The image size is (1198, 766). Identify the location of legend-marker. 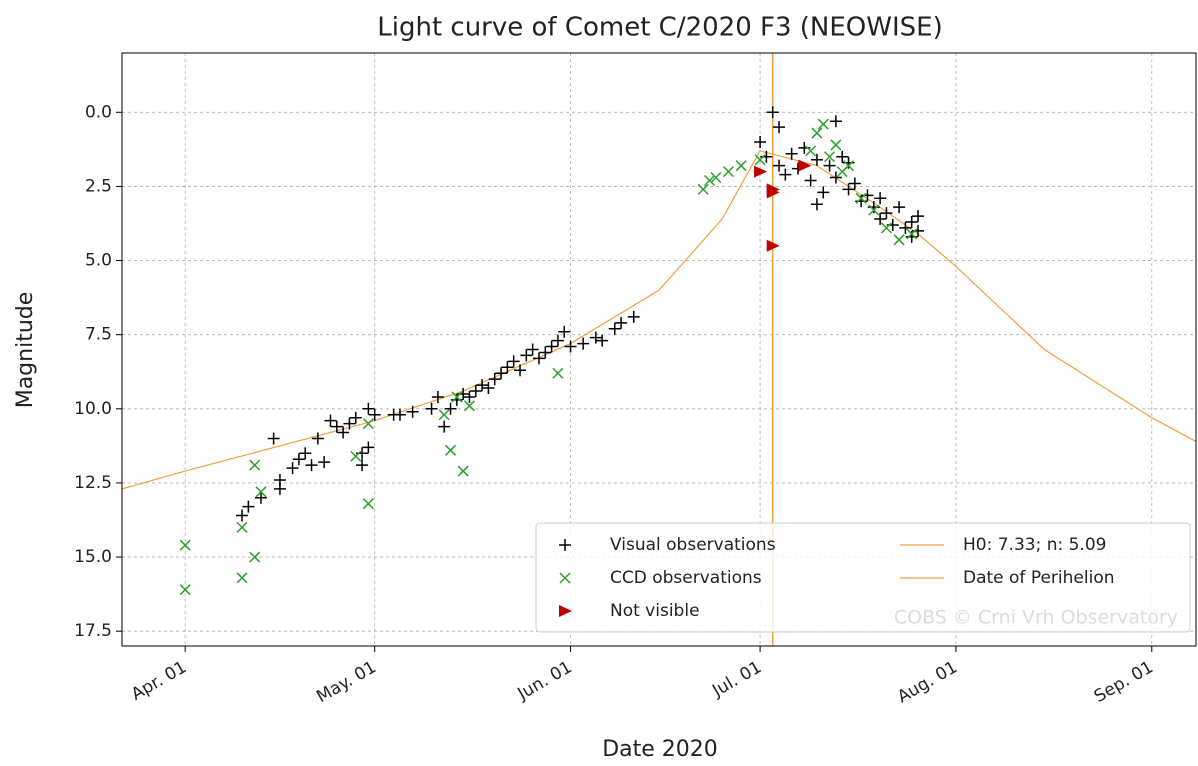
(565, 578).